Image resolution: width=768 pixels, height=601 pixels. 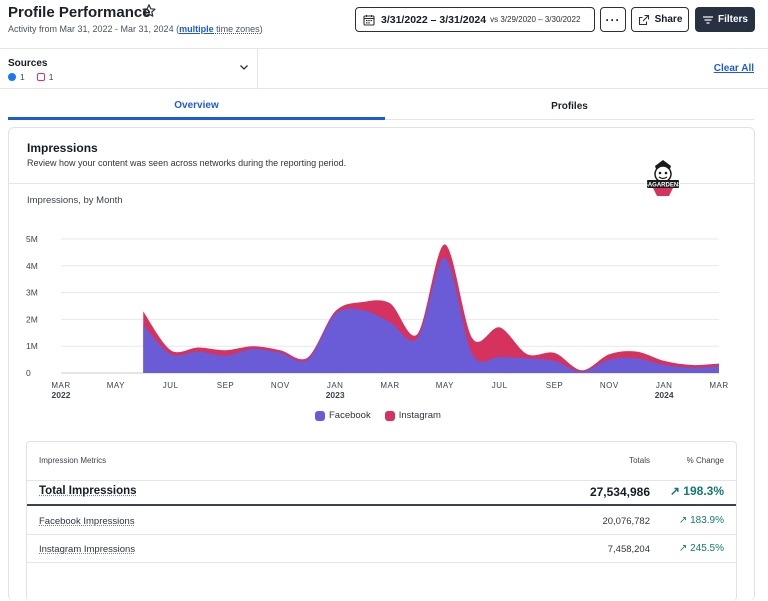 What do you see at coordinates (663, 178) in the screenshot?
I see `brand-logo: SAGARDENS` at bounding box center [663, 178].